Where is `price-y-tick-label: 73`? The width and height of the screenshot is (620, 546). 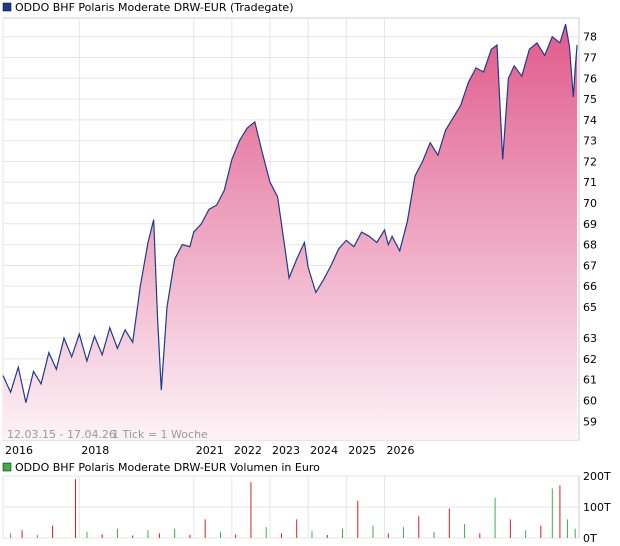 price-y-tick-label: 73 is located at coordinates (590, 141).